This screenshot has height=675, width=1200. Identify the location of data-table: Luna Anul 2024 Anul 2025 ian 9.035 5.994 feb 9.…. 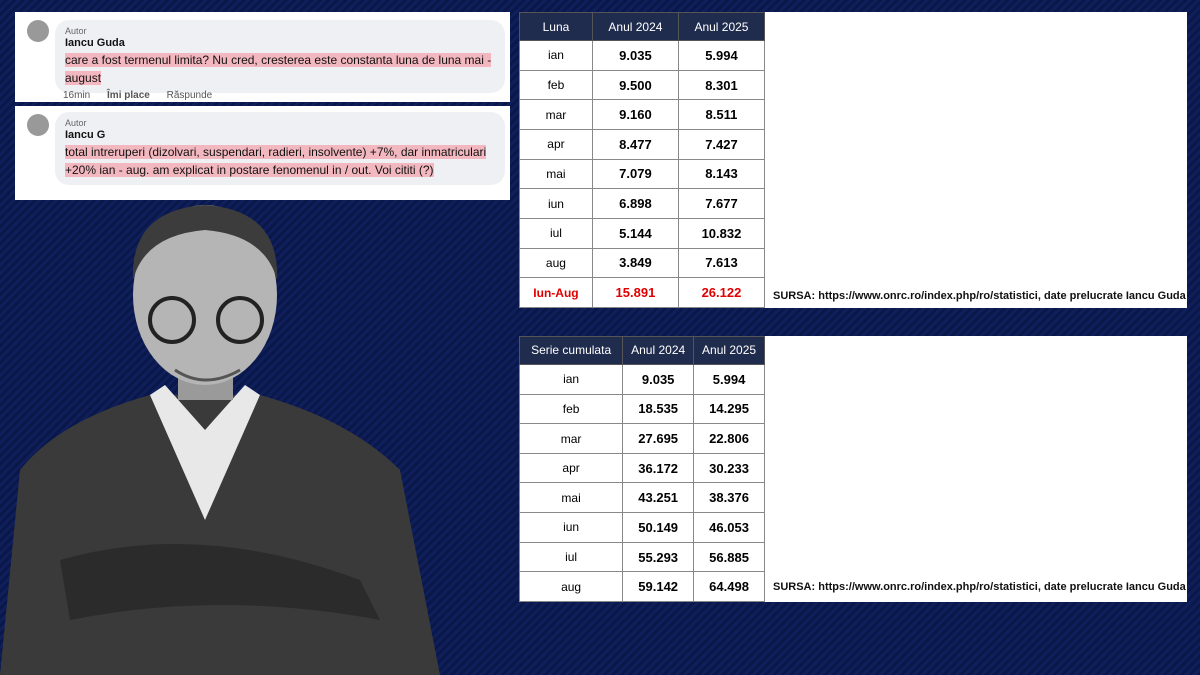
(642, 159).